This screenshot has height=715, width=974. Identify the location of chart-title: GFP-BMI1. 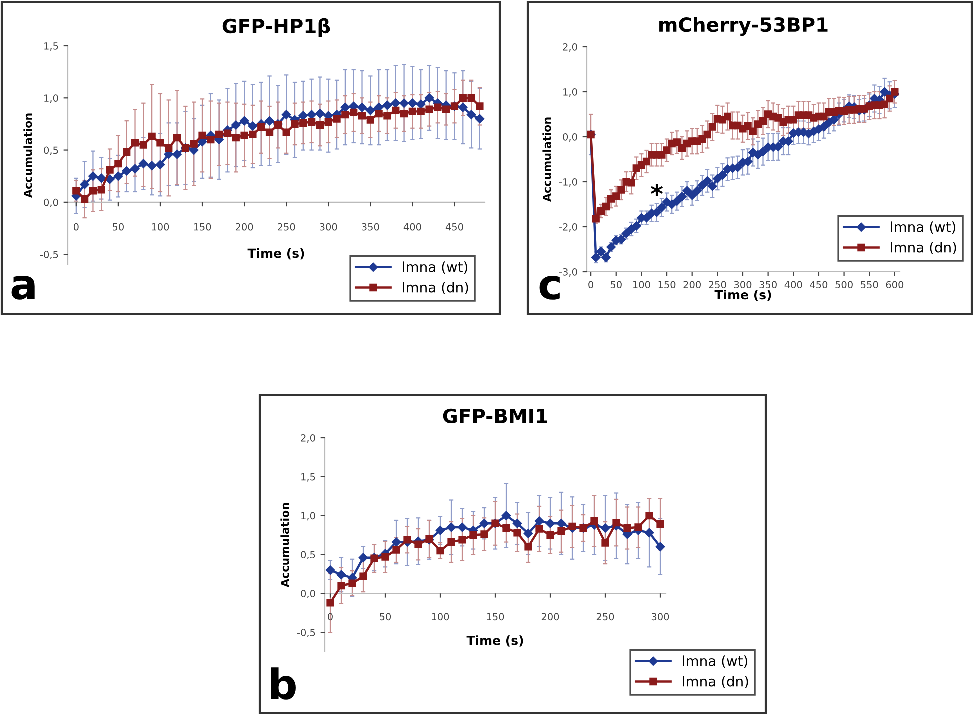
(495, 416).